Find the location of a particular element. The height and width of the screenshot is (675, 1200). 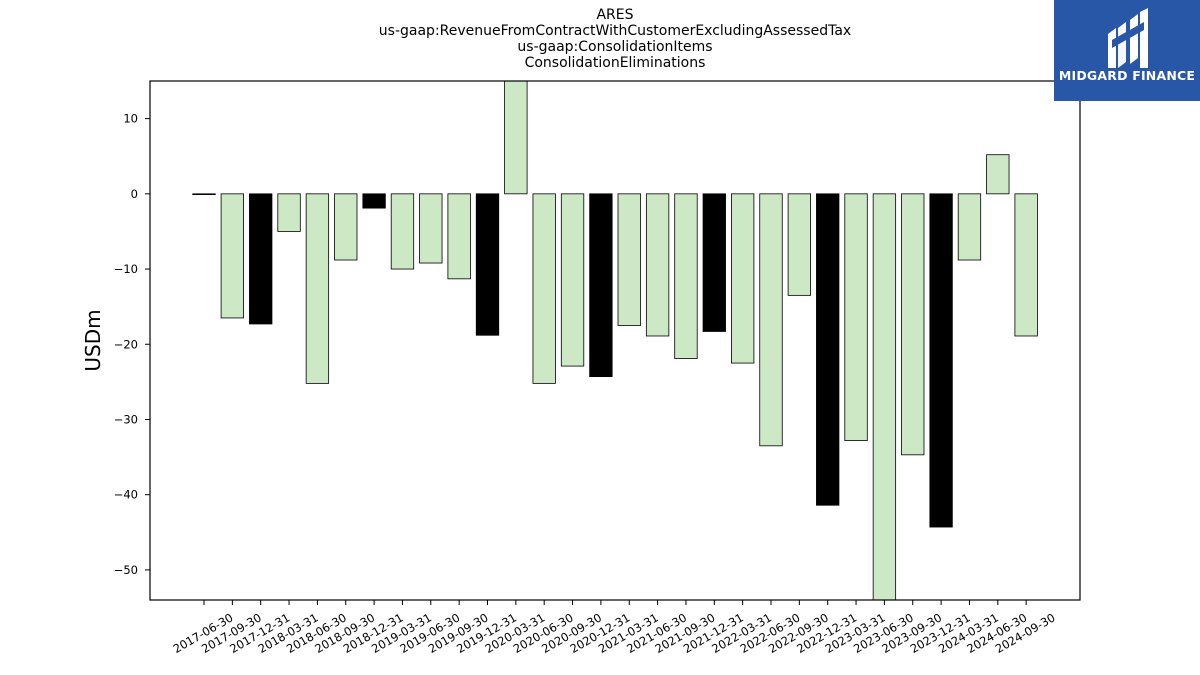

brand-logo: MIDGARD FINANCE is located at coordinates (1127, 50).